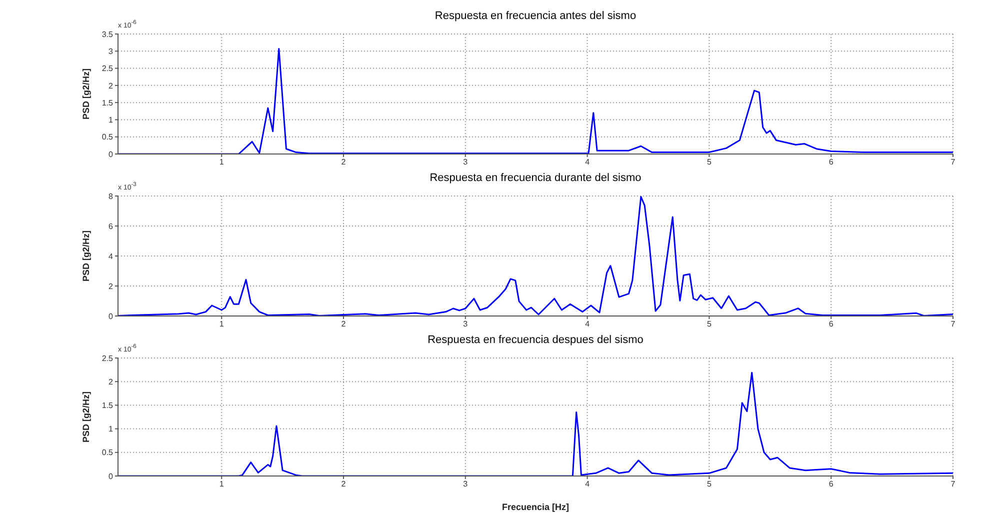  Describe the element at coordinates (111, 51) in the screenshot. I see `y-tick-label: 3` at that location.